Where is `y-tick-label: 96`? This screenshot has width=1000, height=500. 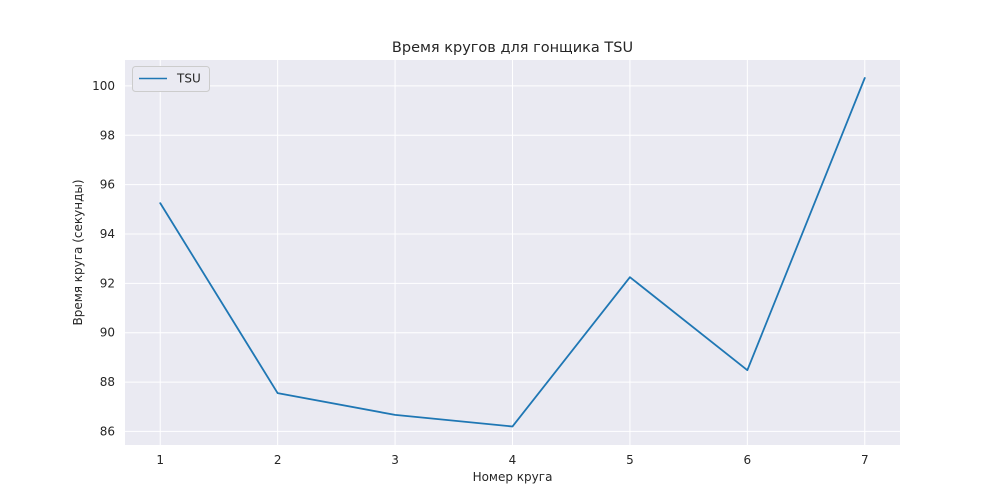 y-tick-label: 96 is located at coordinates (107, 185).